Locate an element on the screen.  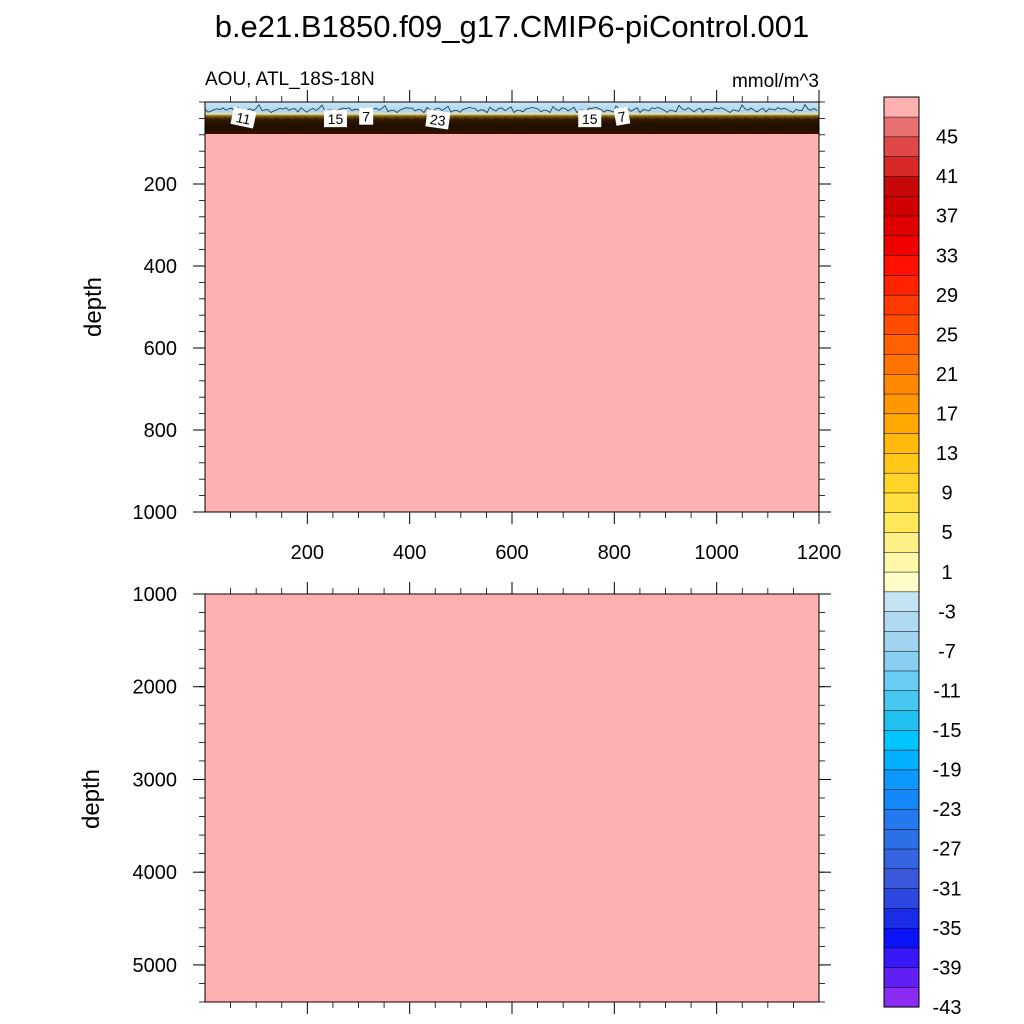
colorbar-label: -35 is located at coordinates (947, 929).